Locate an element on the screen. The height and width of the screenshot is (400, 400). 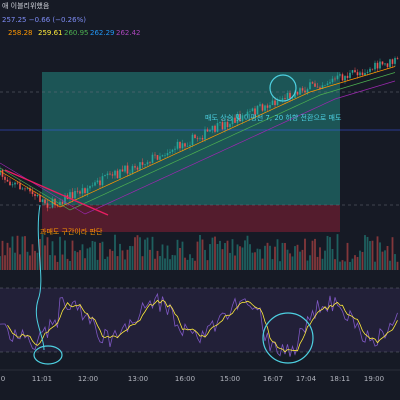
time-label: 19:00 is located at coordinates (374, 379).